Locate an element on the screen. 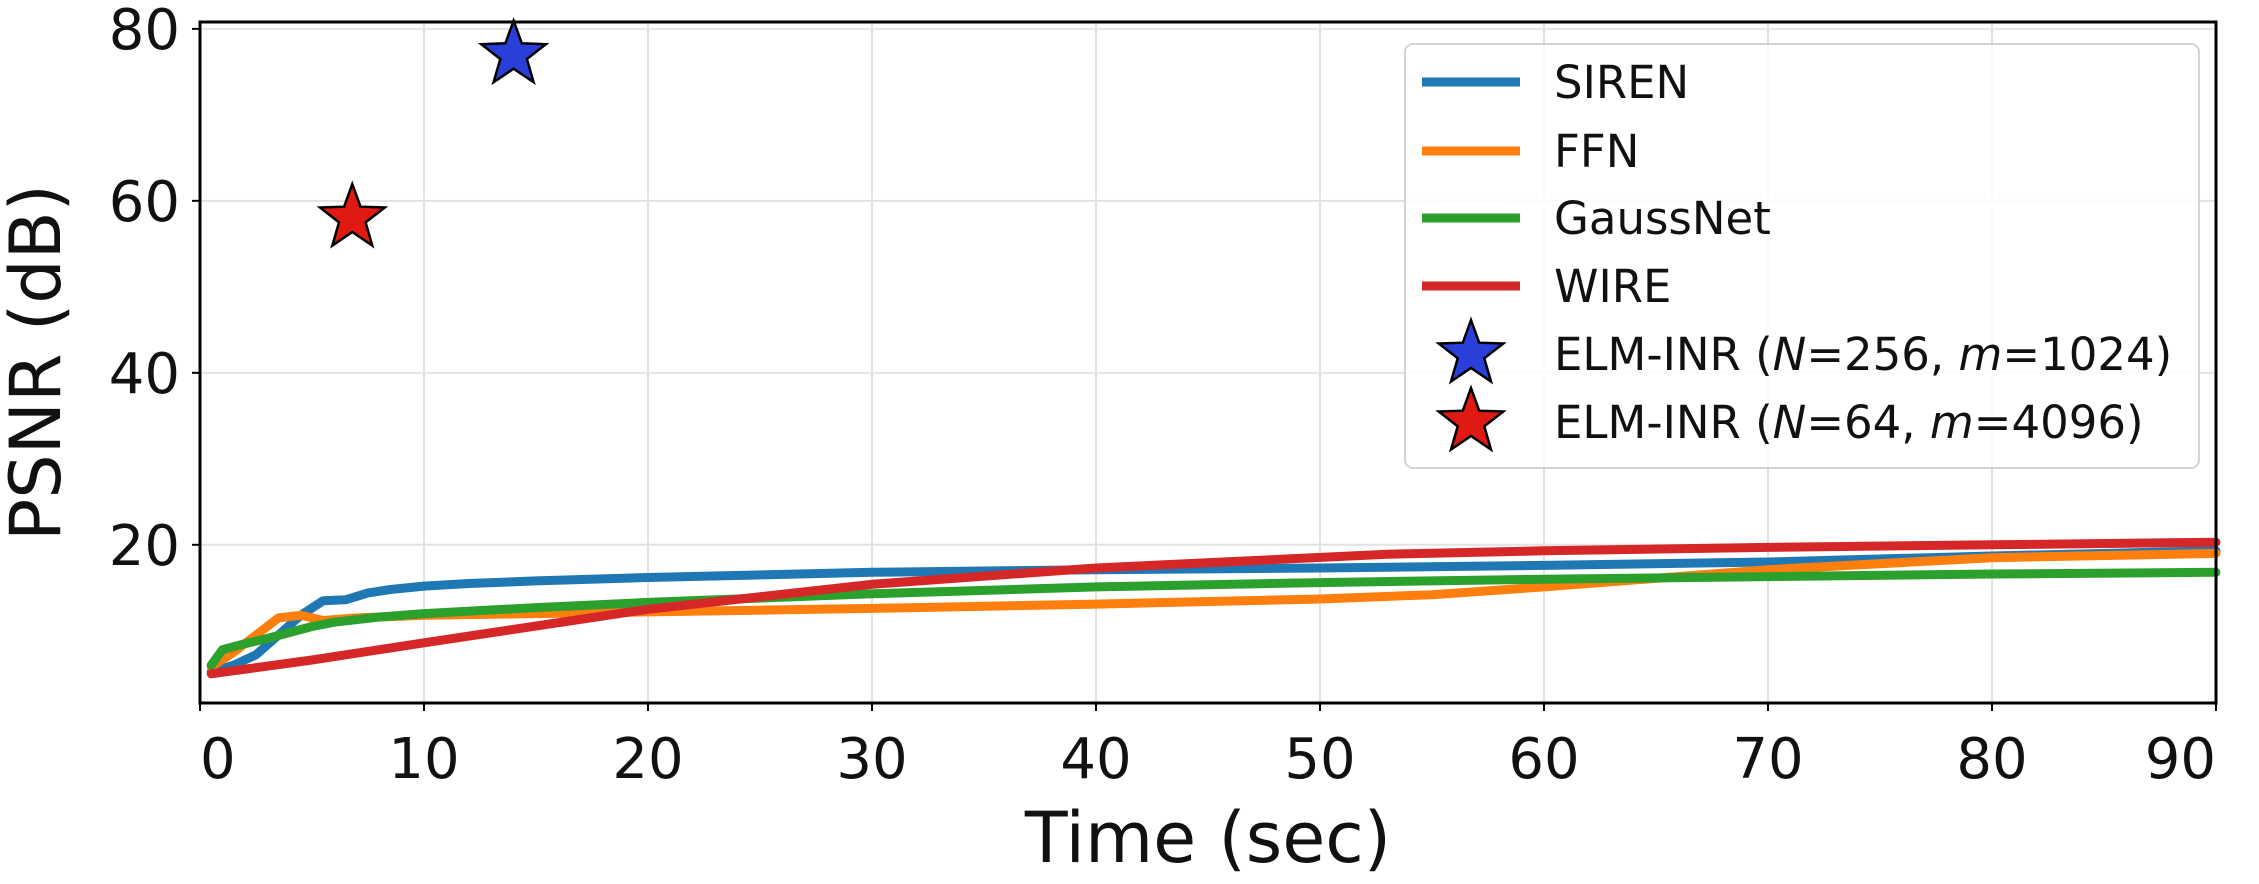 Image resolution: width=2259 pixels, height=884 pixels. x-tick-label: 50 is located at coordinates (1319, 759).